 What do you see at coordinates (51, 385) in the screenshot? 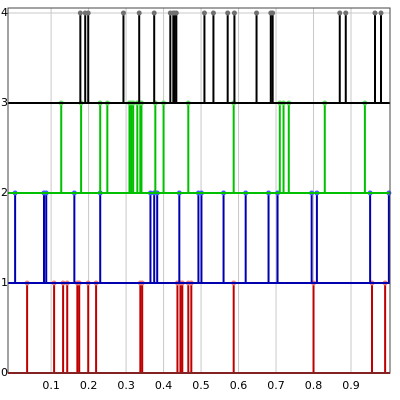
I see `x-tick-label: 0.1` at bounding box center [51, 385].